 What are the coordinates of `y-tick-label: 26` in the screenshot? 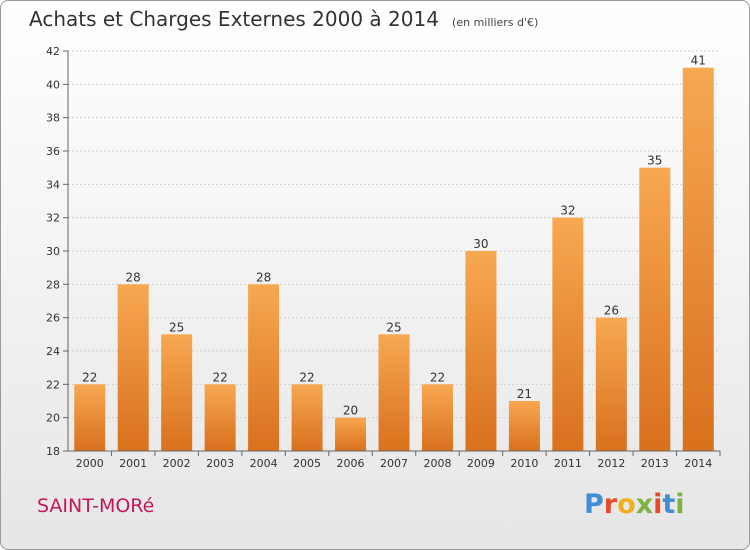 It's located at (53, 318).